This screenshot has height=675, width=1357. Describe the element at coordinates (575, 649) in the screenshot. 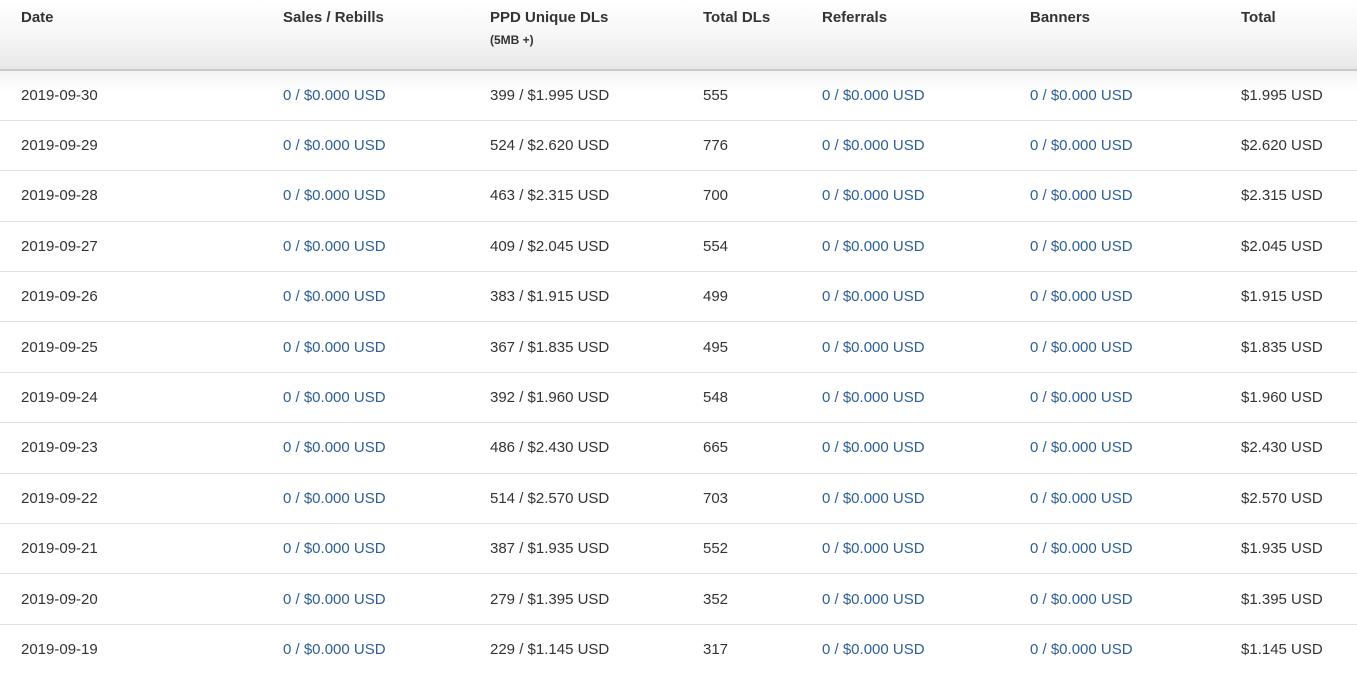

I see `cell-ppd-unique-dls: 229 / $1.145 USD` at that location.